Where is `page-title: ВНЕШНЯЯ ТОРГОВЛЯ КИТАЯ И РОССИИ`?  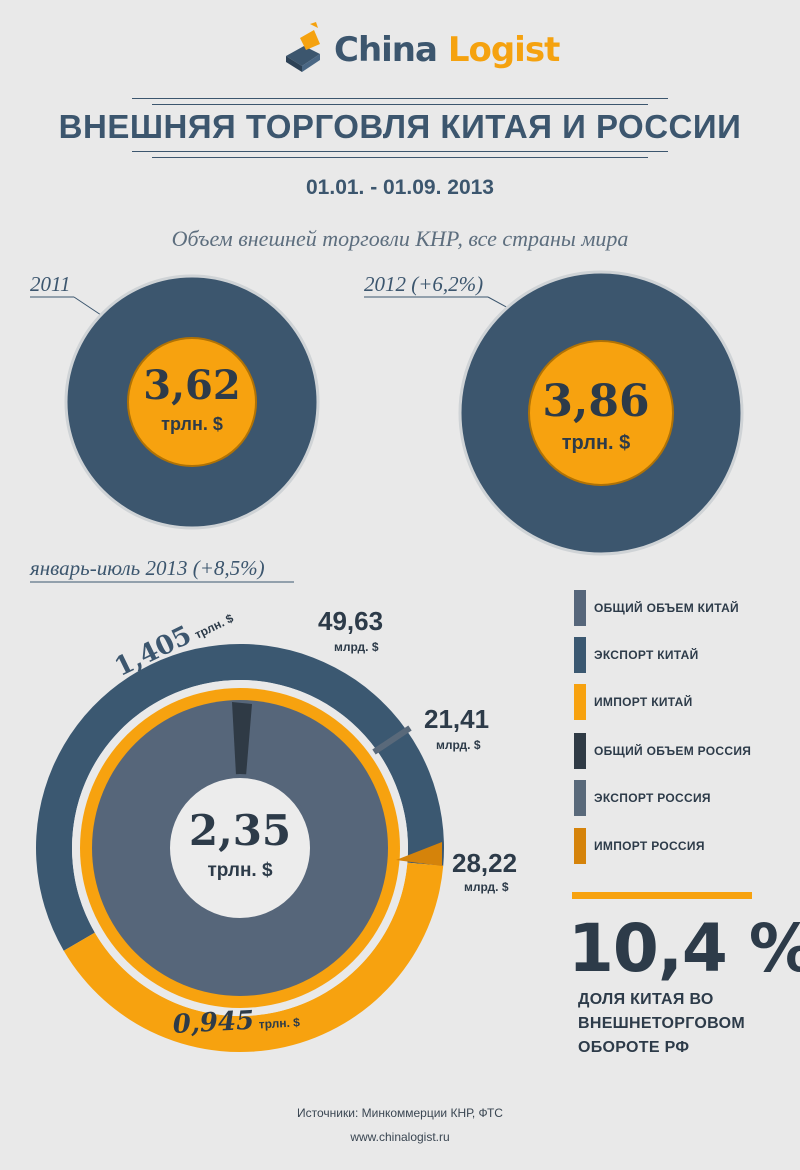 page-title: ВНЕШНЯЯ ТОРГОВЛЯ КИТАЯ И РОССИИ is located at coordinates (400, 126).